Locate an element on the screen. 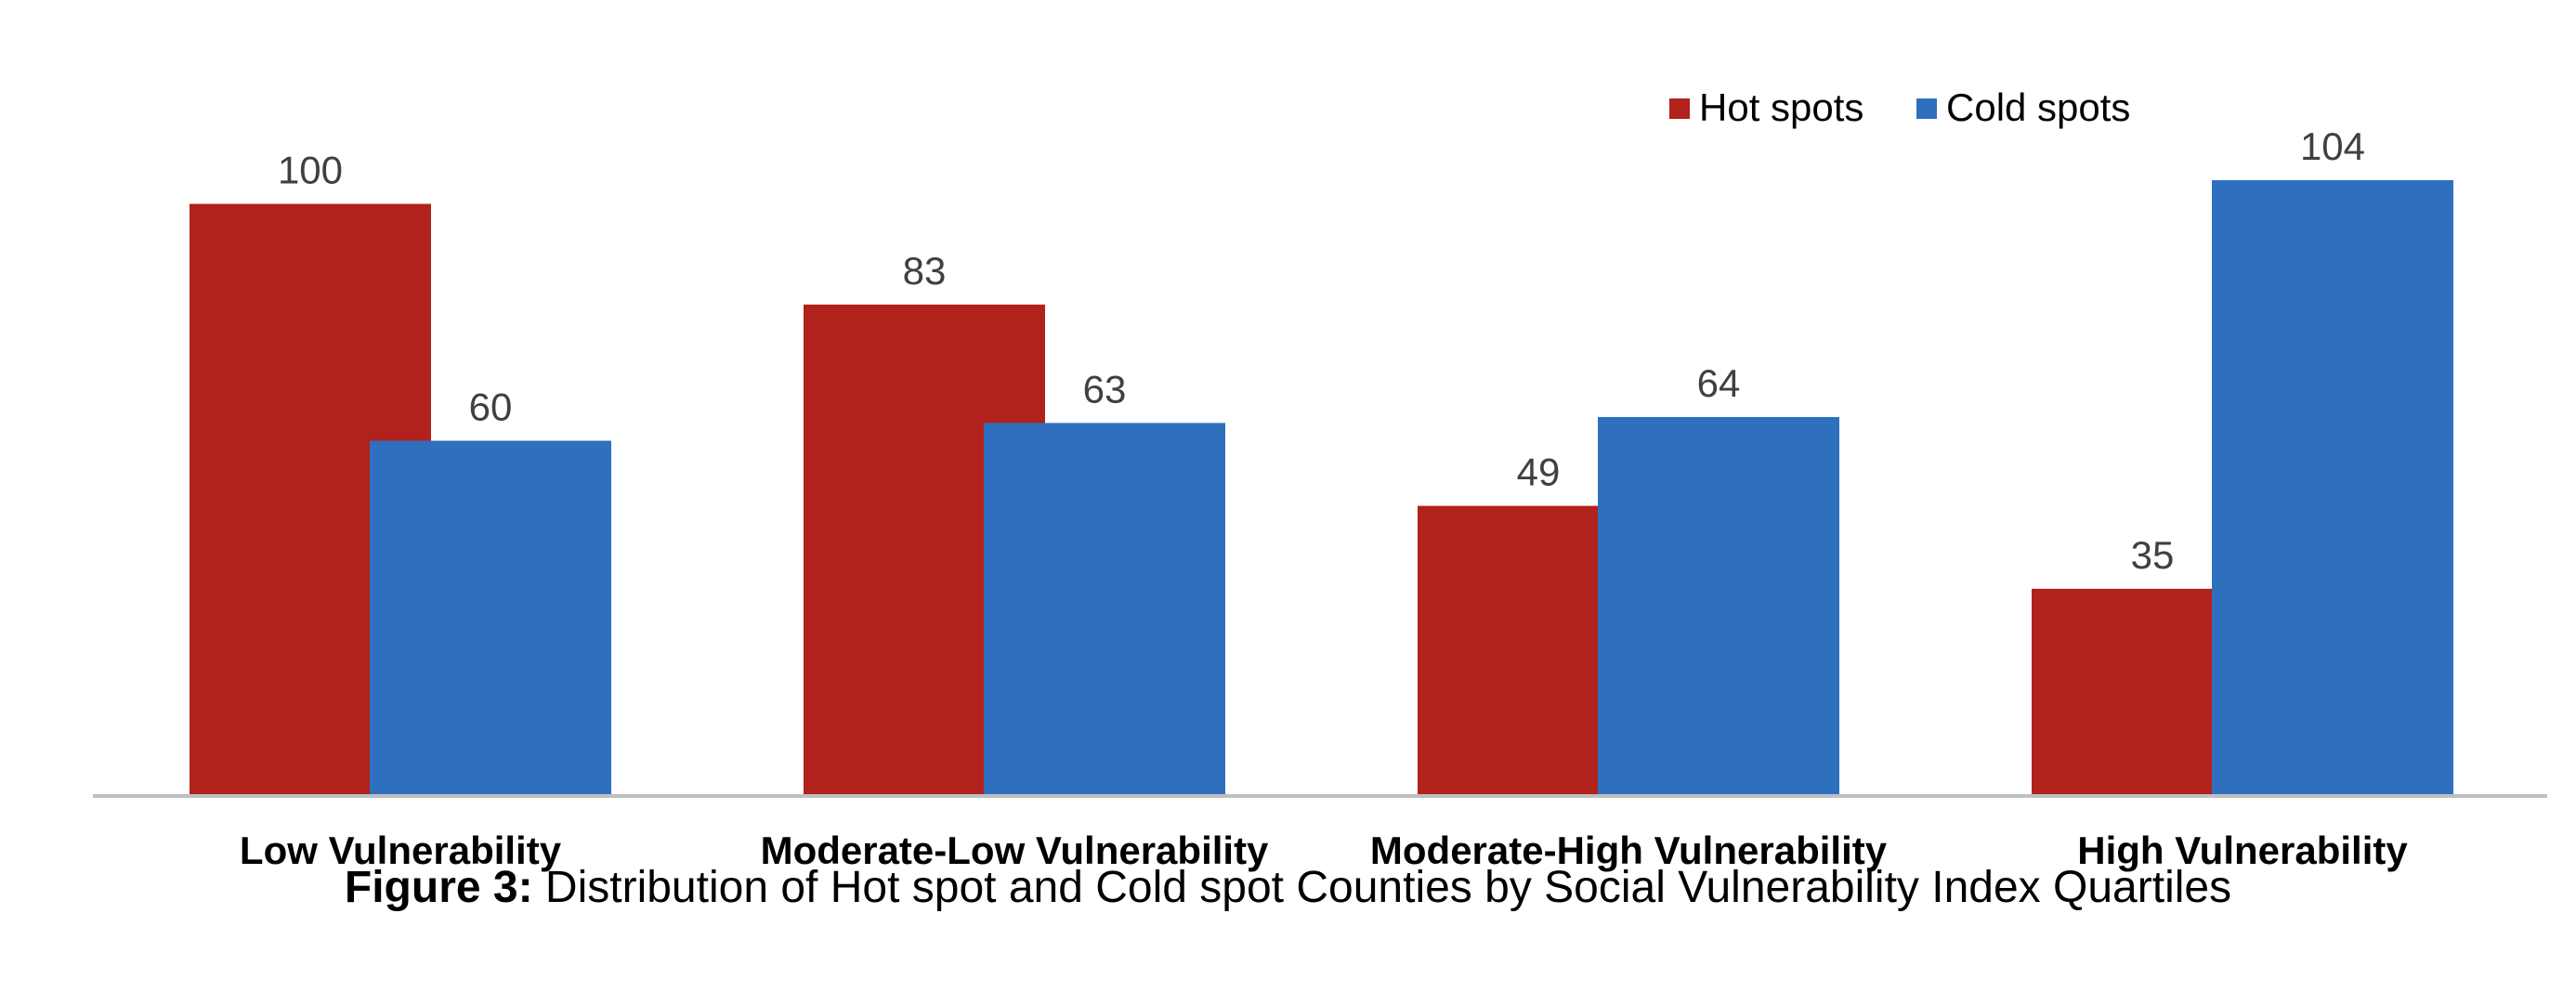 The image size is (2576, 1005). legend-swatch-cold-spots is located at coordinates (1926, 108).